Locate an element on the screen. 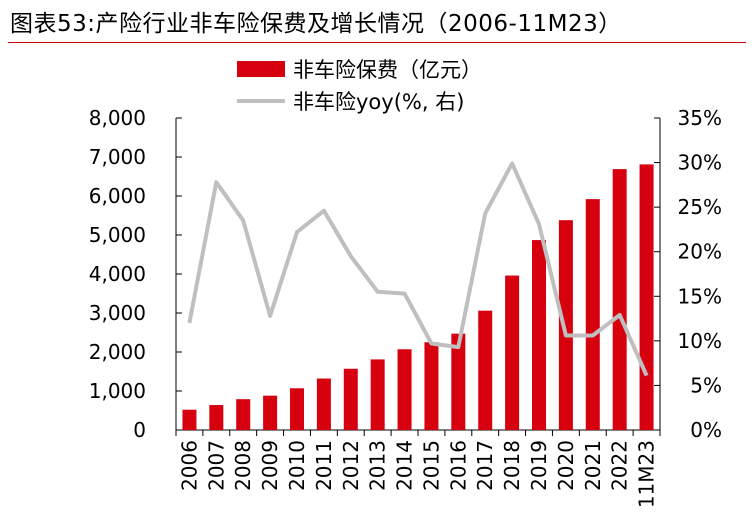 The height and width of the screenshot is (516, 752). x-axis-tick-label: 2019 is located at coordinates (539, 465).